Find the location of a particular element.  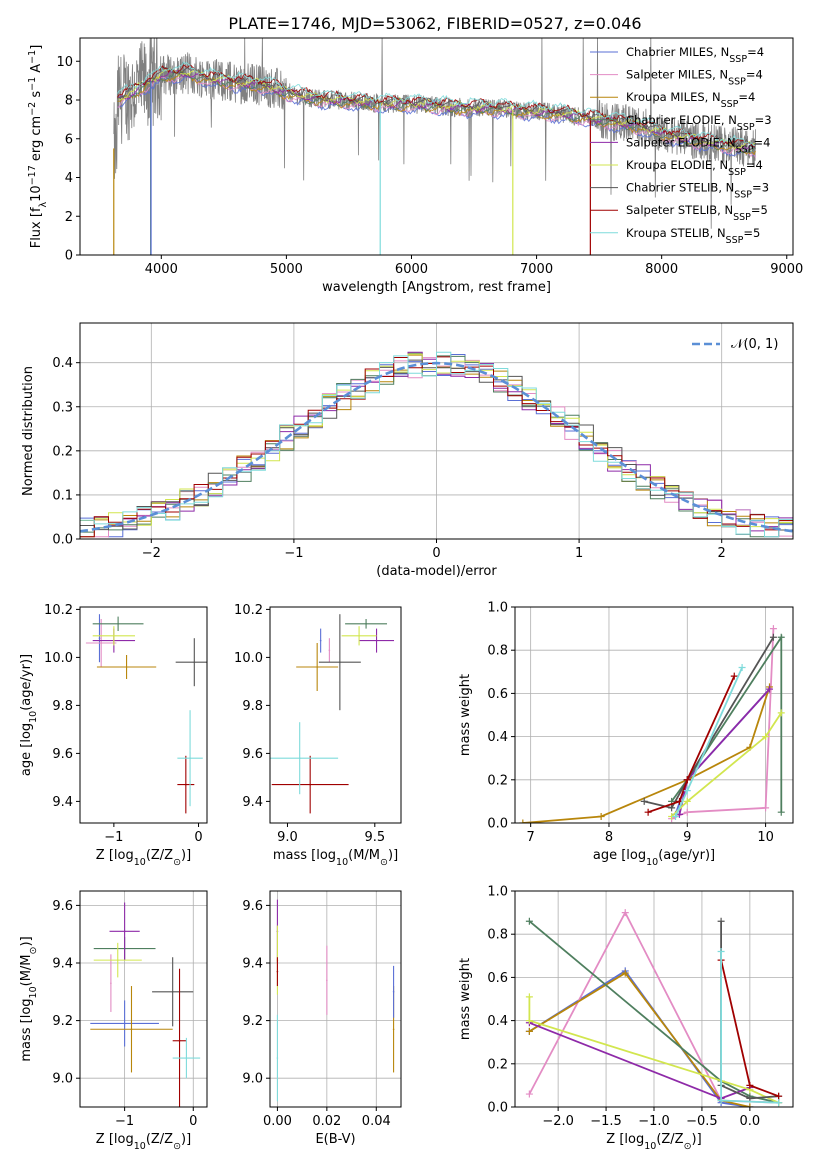

x-tick-label: 4000 is located at coordinates (161, 269).